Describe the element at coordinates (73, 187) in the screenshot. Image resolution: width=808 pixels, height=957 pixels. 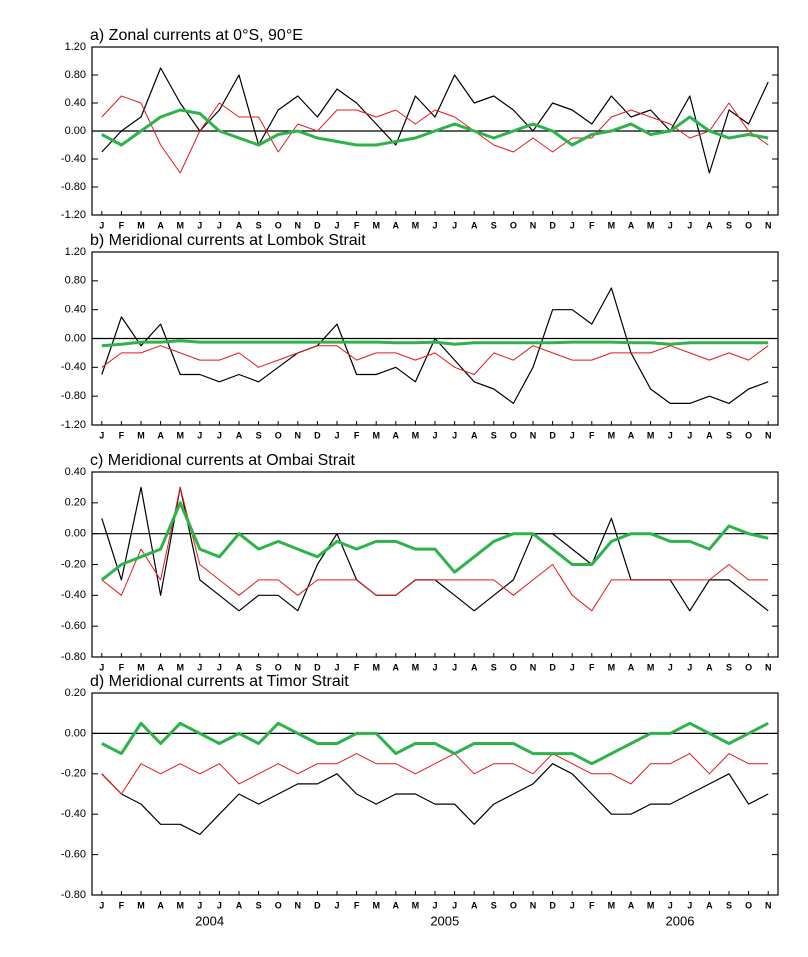
I see `y-tick-label: -0.80` at that location.